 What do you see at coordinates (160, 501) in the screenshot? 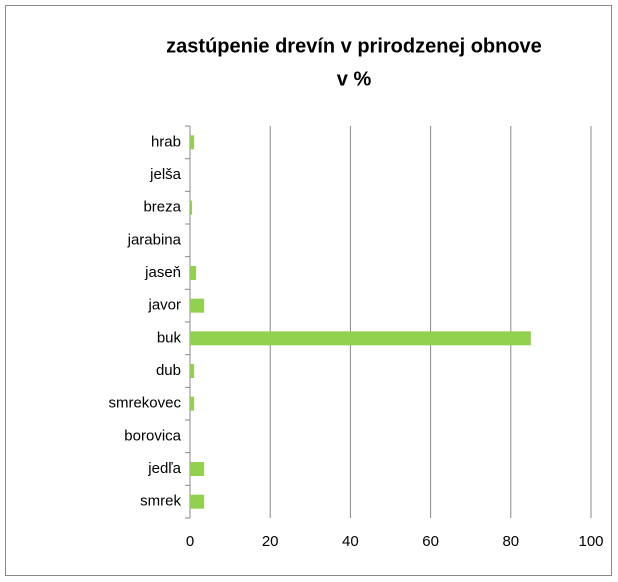
I see `y-tick-label: smrek` at bounding box center [160, 501].